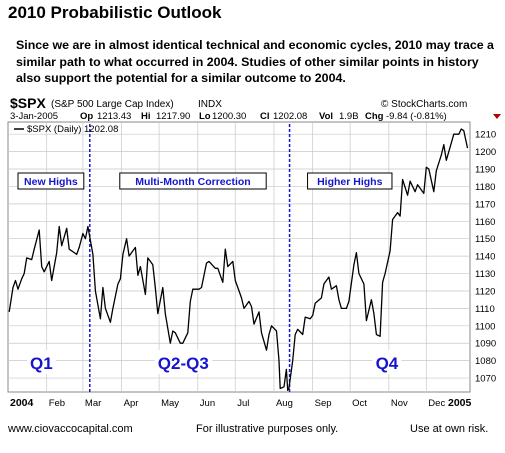 The image size is (505, 453). What do you see at coordinates (485, 309) in the screenshot?
I see `y-tick-label: 1110` at bounding box center [485, 309].